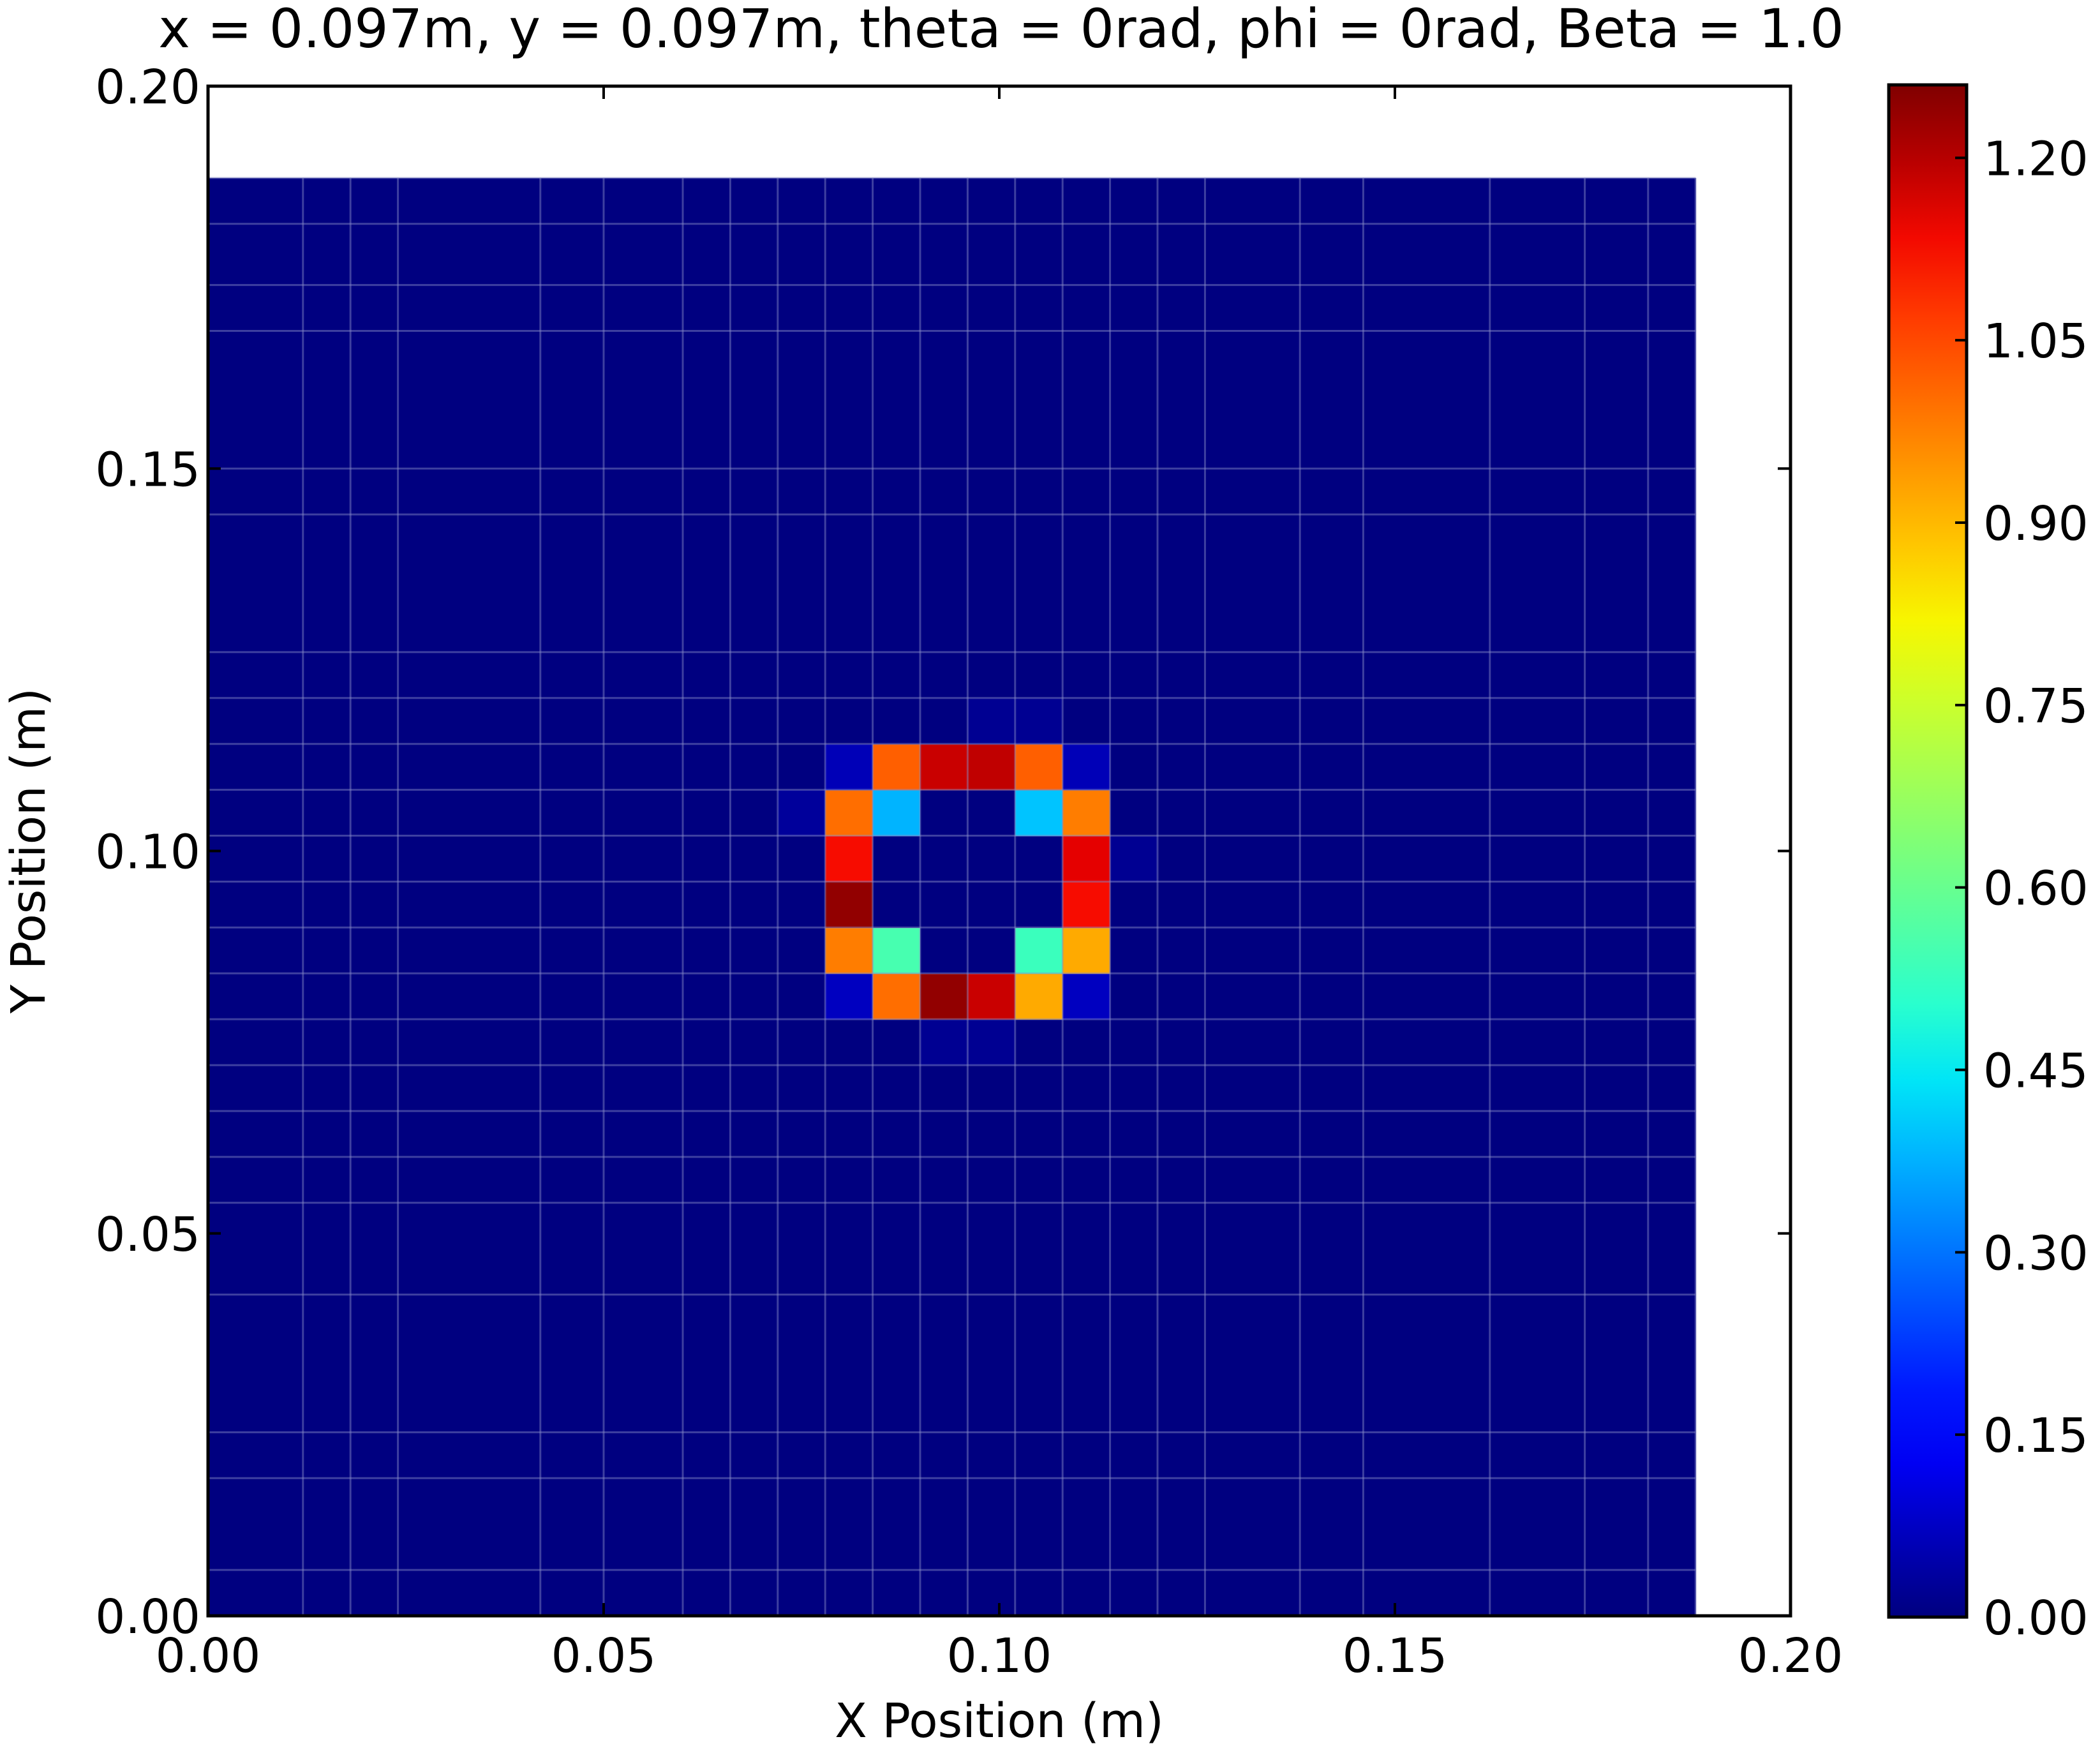 The height and width of the screenshot is (1746, 2100). I want to click on x-tick-label: 0.10, so click(999, 1656).